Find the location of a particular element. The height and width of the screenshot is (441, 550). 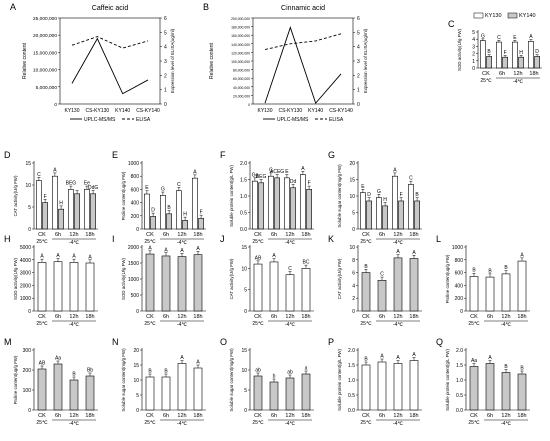

y-tick-label: 2000 is located at coordinates (133, 248).